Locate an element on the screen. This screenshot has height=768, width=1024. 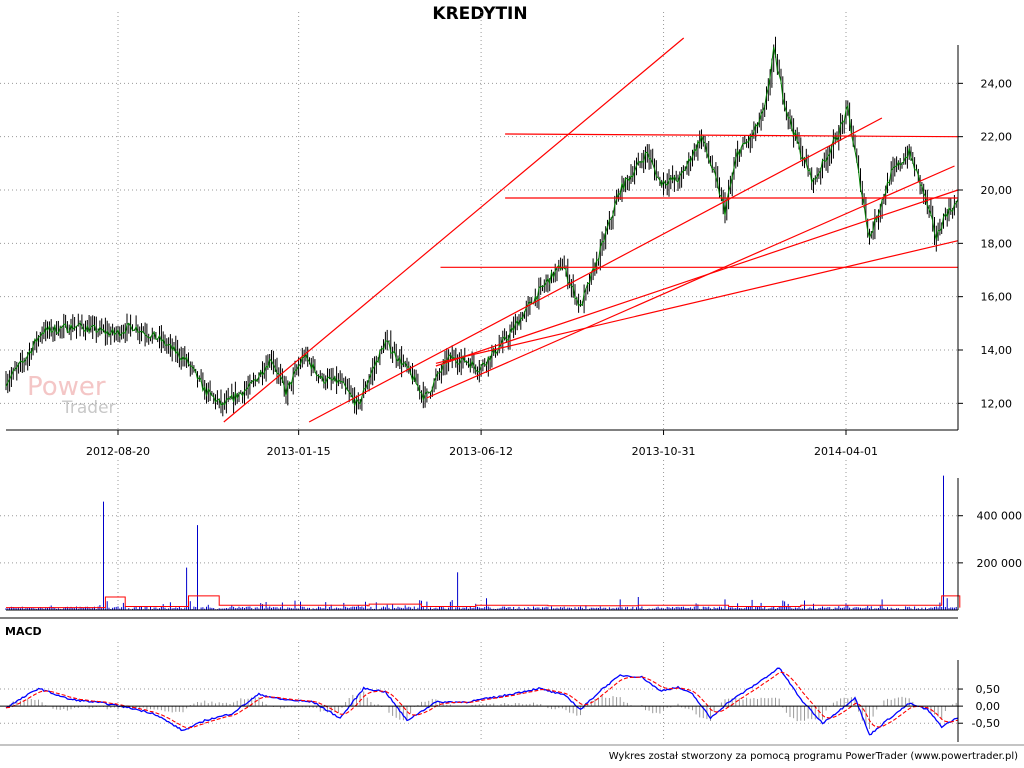
date-tick-label: 2014-04-01 is located at coordinates (846, 451).